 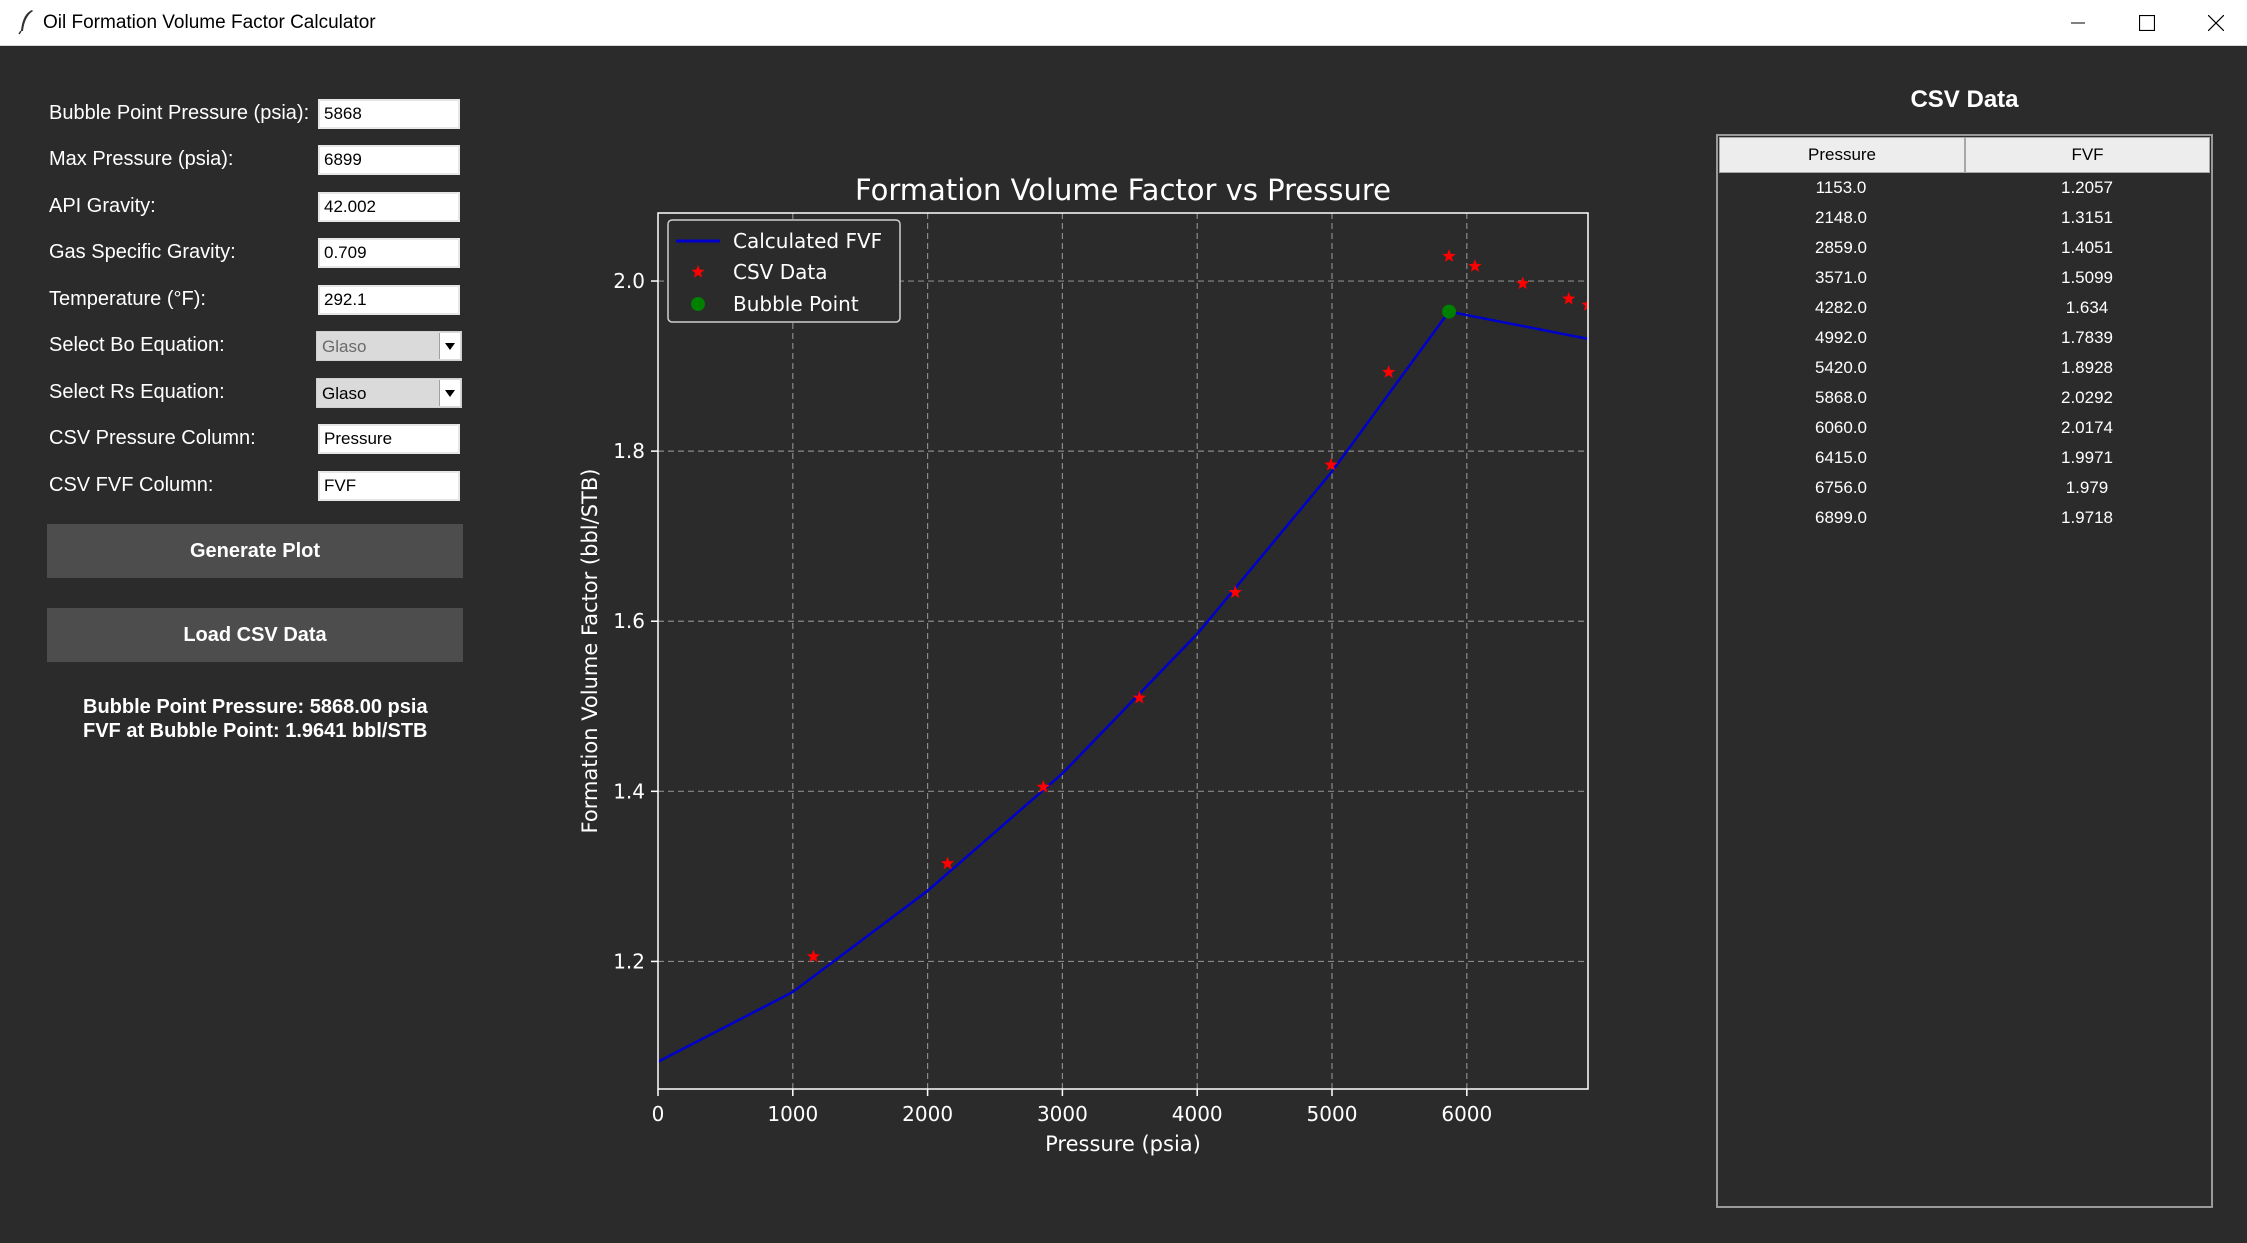 I want to click on pressure-cell: 2148.0, so click(x=1841, y=217).